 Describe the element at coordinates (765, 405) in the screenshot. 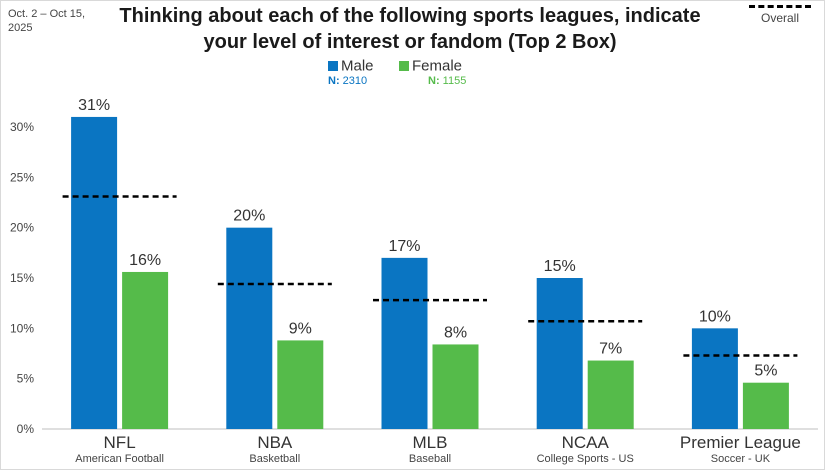

I see `bar-female-premier-league` at that location.